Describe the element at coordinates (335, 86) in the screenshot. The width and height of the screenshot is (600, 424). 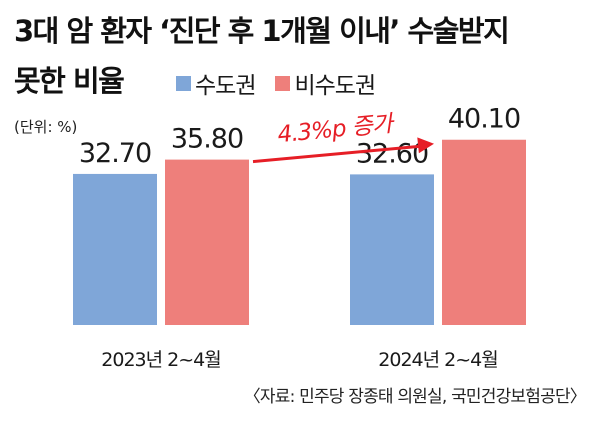
I see `legend-label-non-capital: 비수도권` at that location.